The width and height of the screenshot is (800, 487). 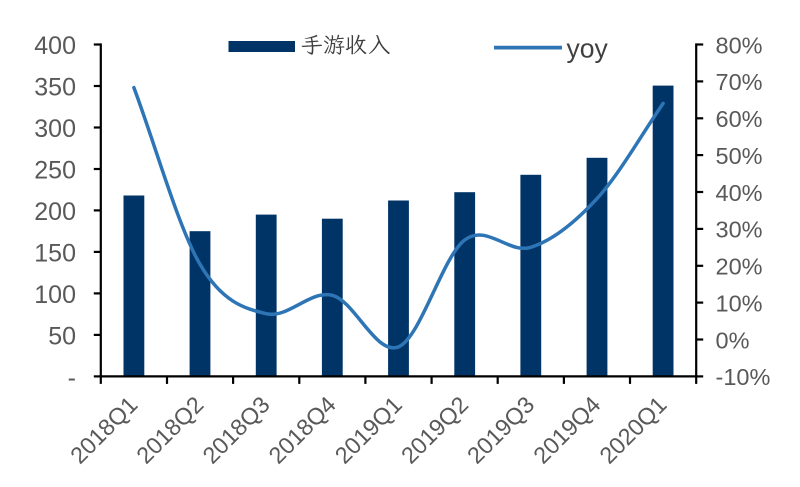 What do you see at coordinates (739, 303) in the screenshot?
I see `svg-text: 10%` at bounding box center [739, 303].